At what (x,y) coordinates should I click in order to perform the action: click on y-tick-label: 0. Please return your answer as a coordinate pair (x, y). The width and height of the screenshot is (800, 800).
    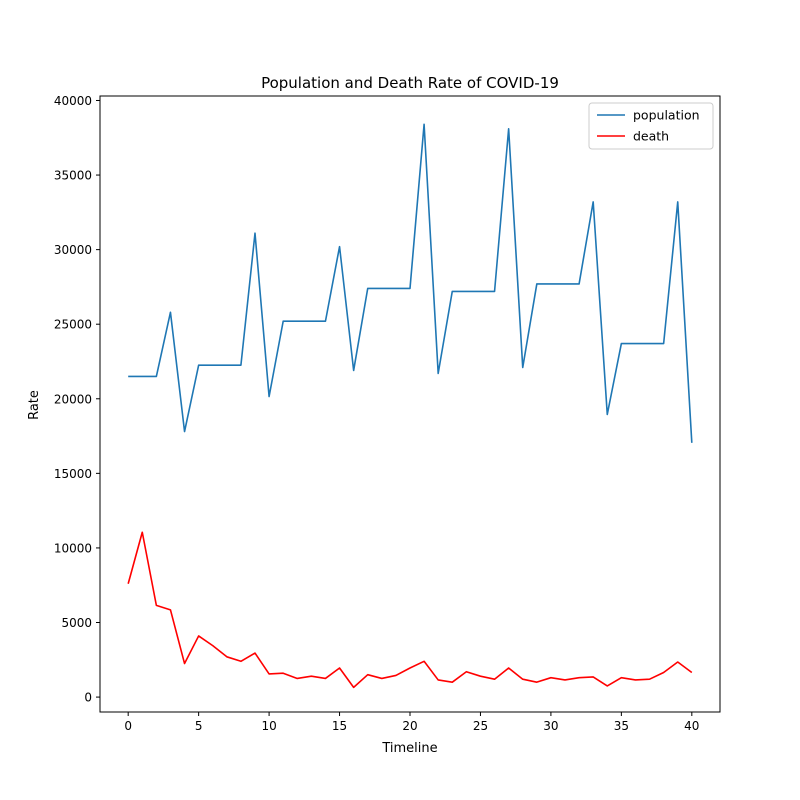
    Looking at the image, I should click on (88, 698).